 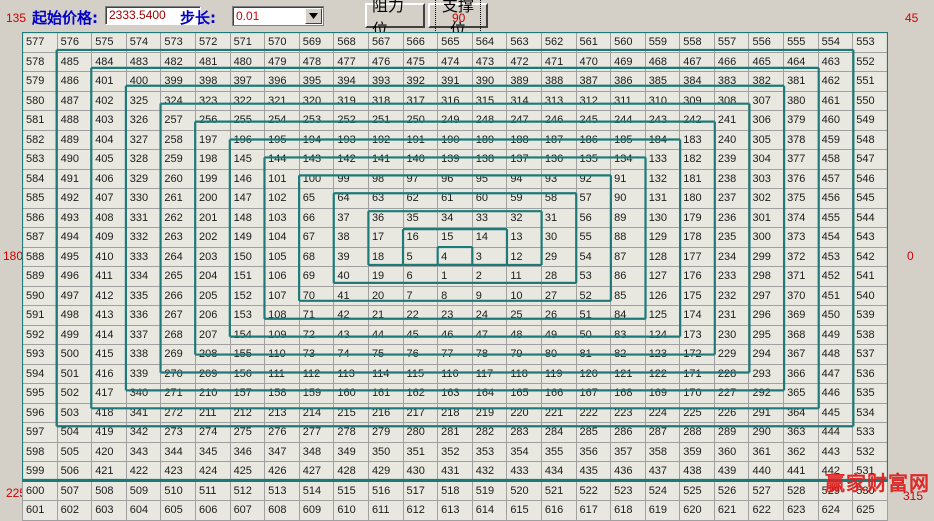 What do you see at coordinates (524, 393) in the screenshot?
I see `grid-cell: 165` at bounding box center [524, 393].